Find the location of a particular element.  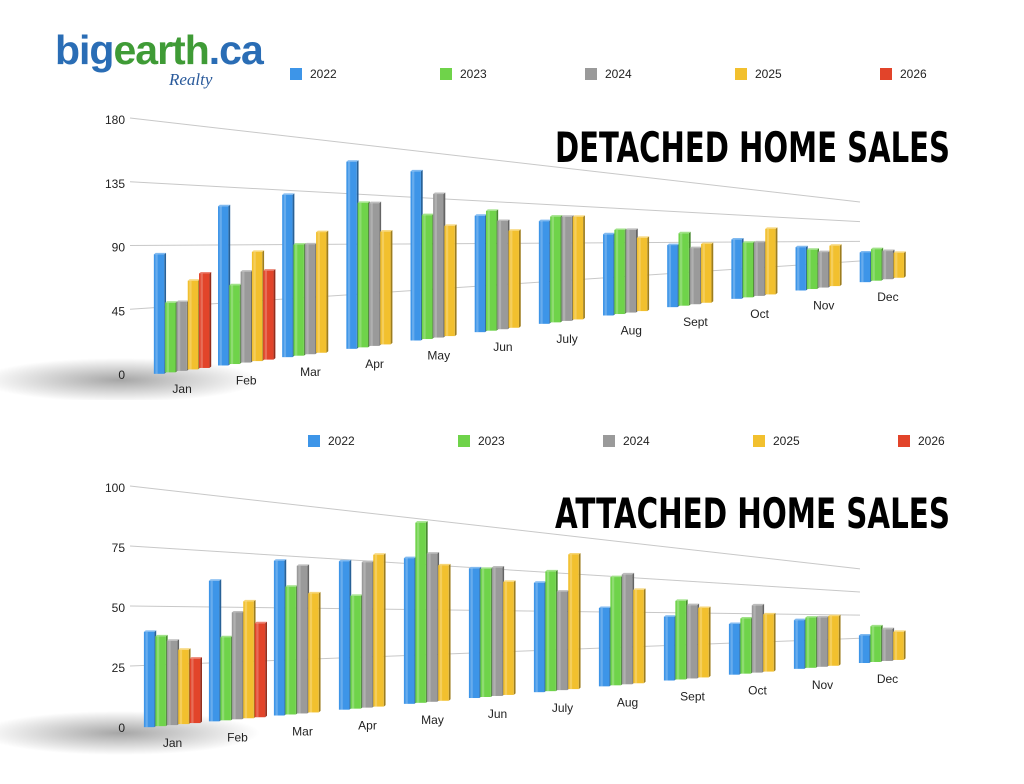

bar-aug-2022 is located at coordinates (609, 274).